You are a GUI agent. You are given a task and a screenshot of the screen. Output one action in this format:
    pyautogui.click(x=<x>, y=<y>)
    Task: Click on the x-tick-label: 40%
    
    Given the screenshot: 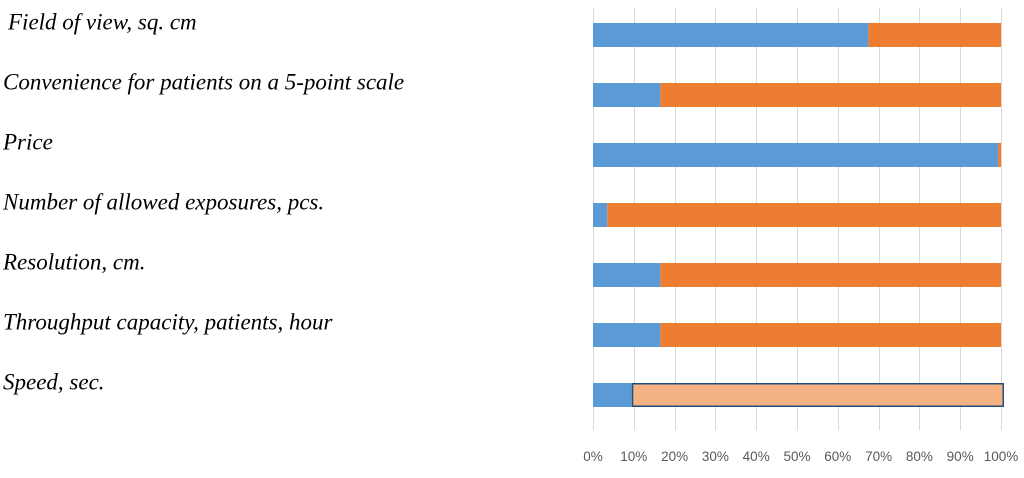 What is the action you would take?
    pyautogui.click(x=756, y=456)
    